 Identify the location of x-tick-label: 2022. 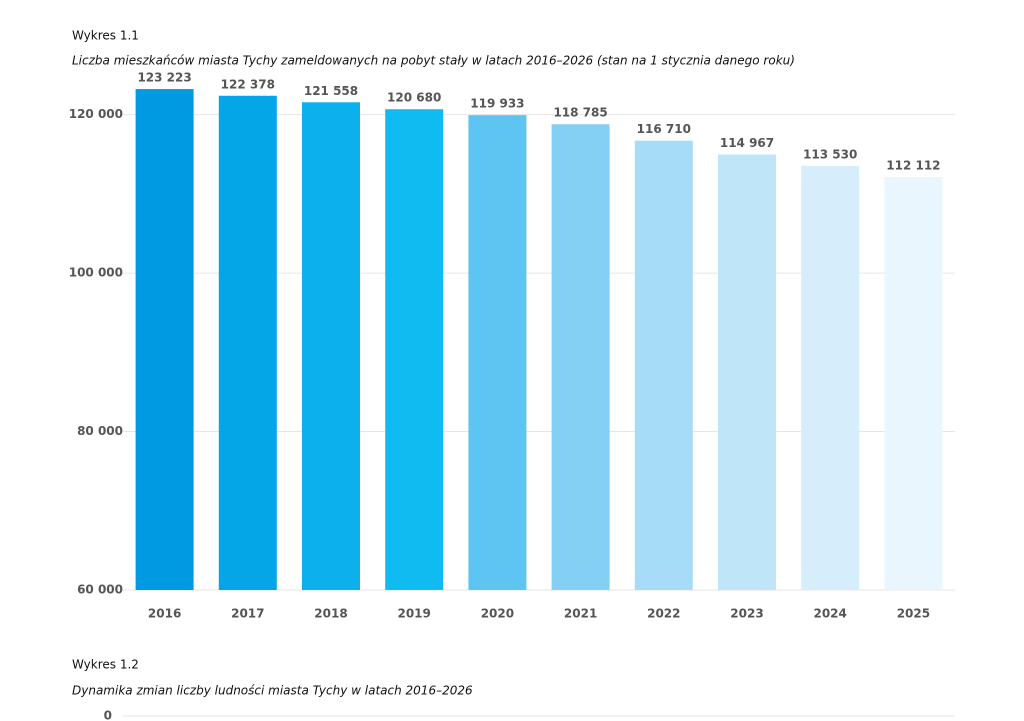
(663, 614).